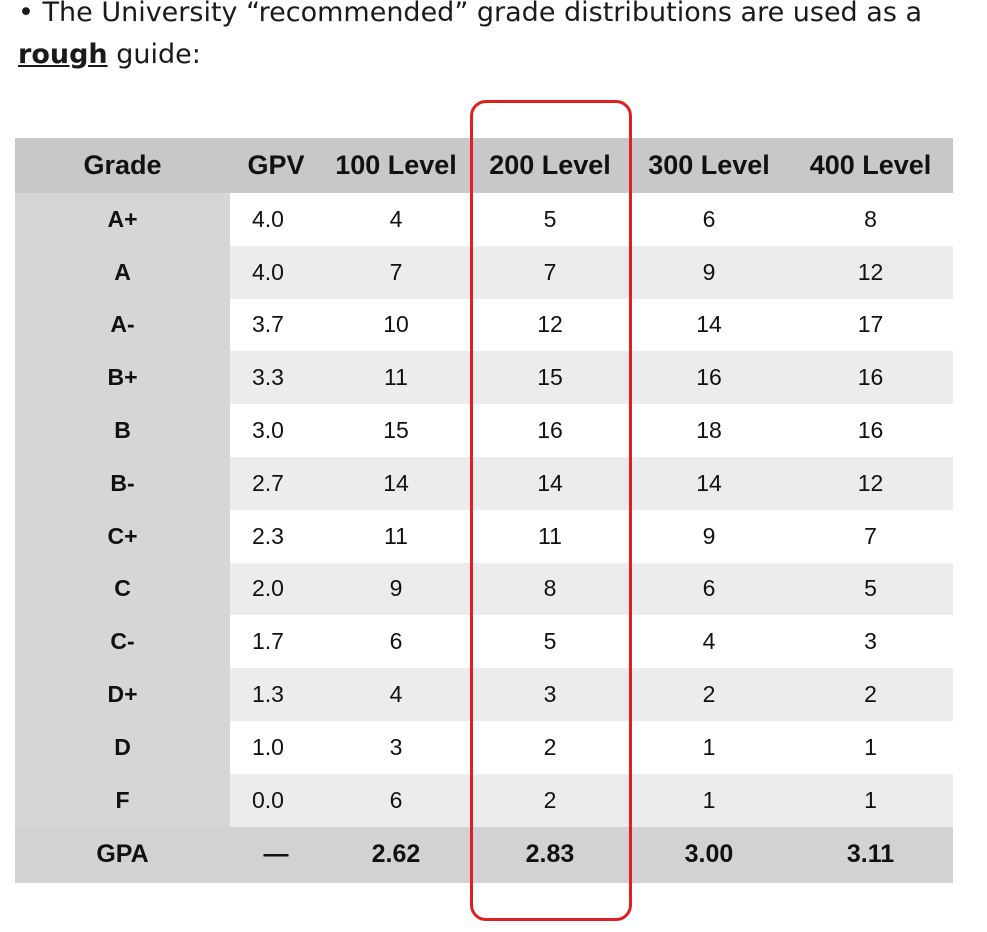  I want to click on intro-text-after: guide:, so click(158, 54).